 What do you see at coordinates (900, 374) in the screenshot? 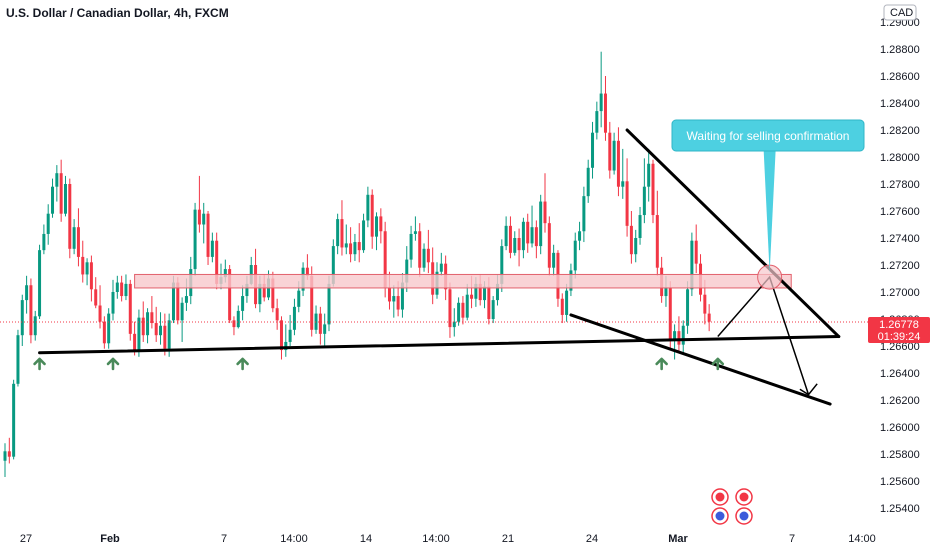
I see `y-tick-label: 1.26400` at bounding box center [900, 374].